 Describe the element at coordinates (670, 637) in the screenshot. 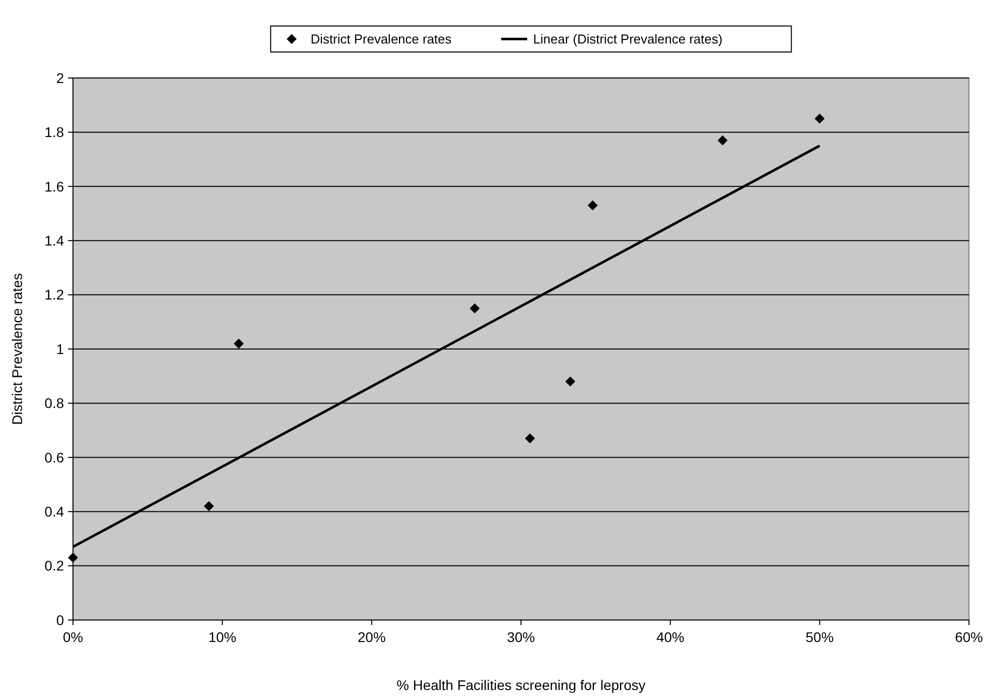

I see `x-tick-label: 40%` at that location.